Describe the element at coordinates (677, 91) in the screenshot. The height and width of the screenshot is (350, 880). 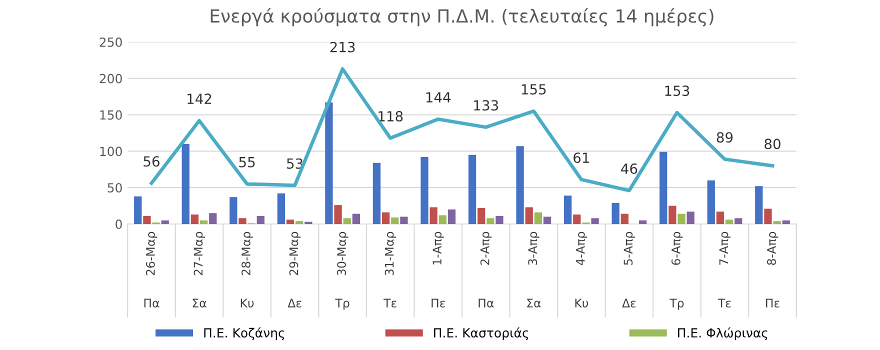
I see `data-label: 153` at that location.